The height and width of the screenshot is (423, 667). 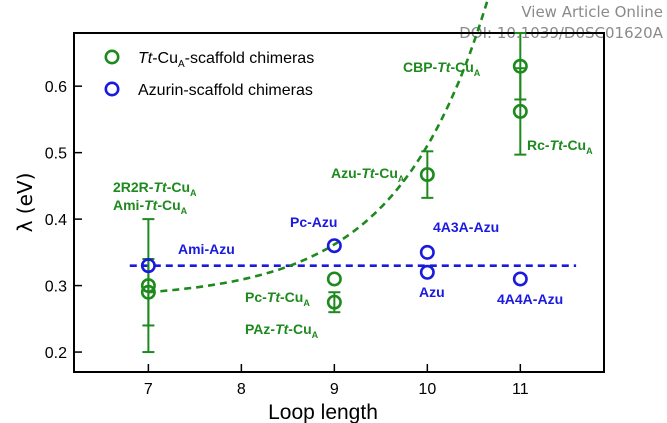 I want to click on annotation-prefix: PAz-, so click(x=260, y=329).